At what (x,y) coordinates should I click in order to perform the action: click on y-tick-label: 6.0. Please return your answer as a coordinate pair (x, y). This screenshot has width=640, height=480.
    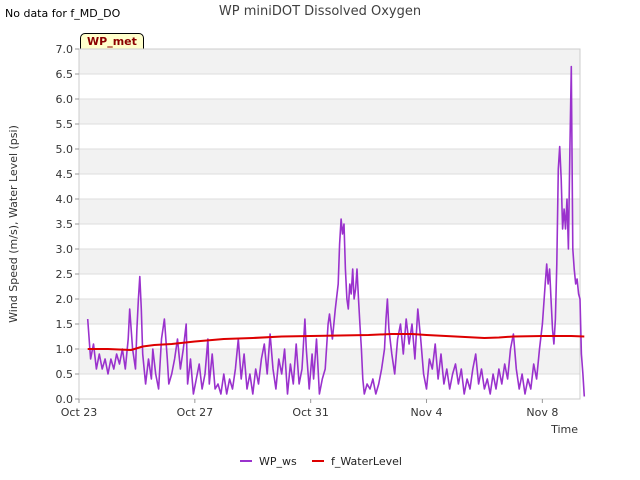
    Looking at the image, I should click on (65, 99).